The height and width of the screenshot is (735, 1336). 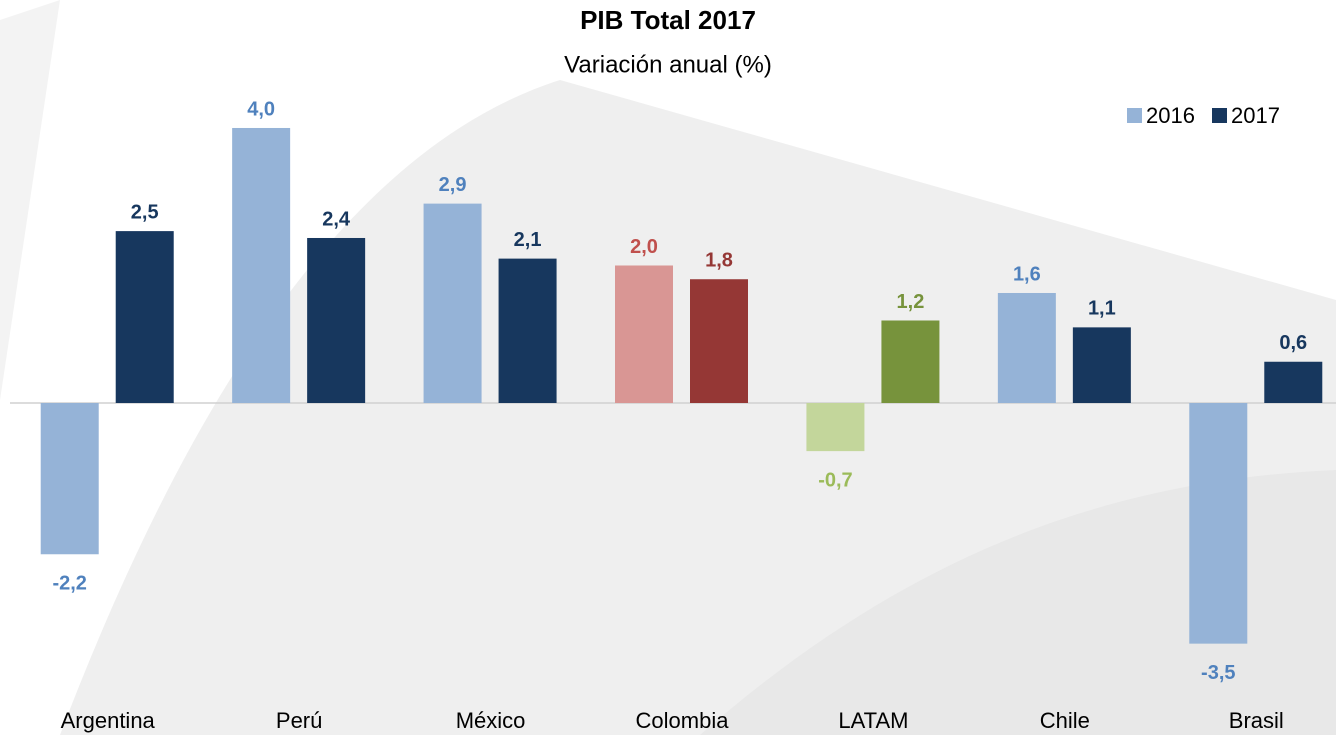 What do you see at coordinates (668, 20) in the screenshot?
I see `chart-title: PIB Total 2017` at bounding box center [668, 20].